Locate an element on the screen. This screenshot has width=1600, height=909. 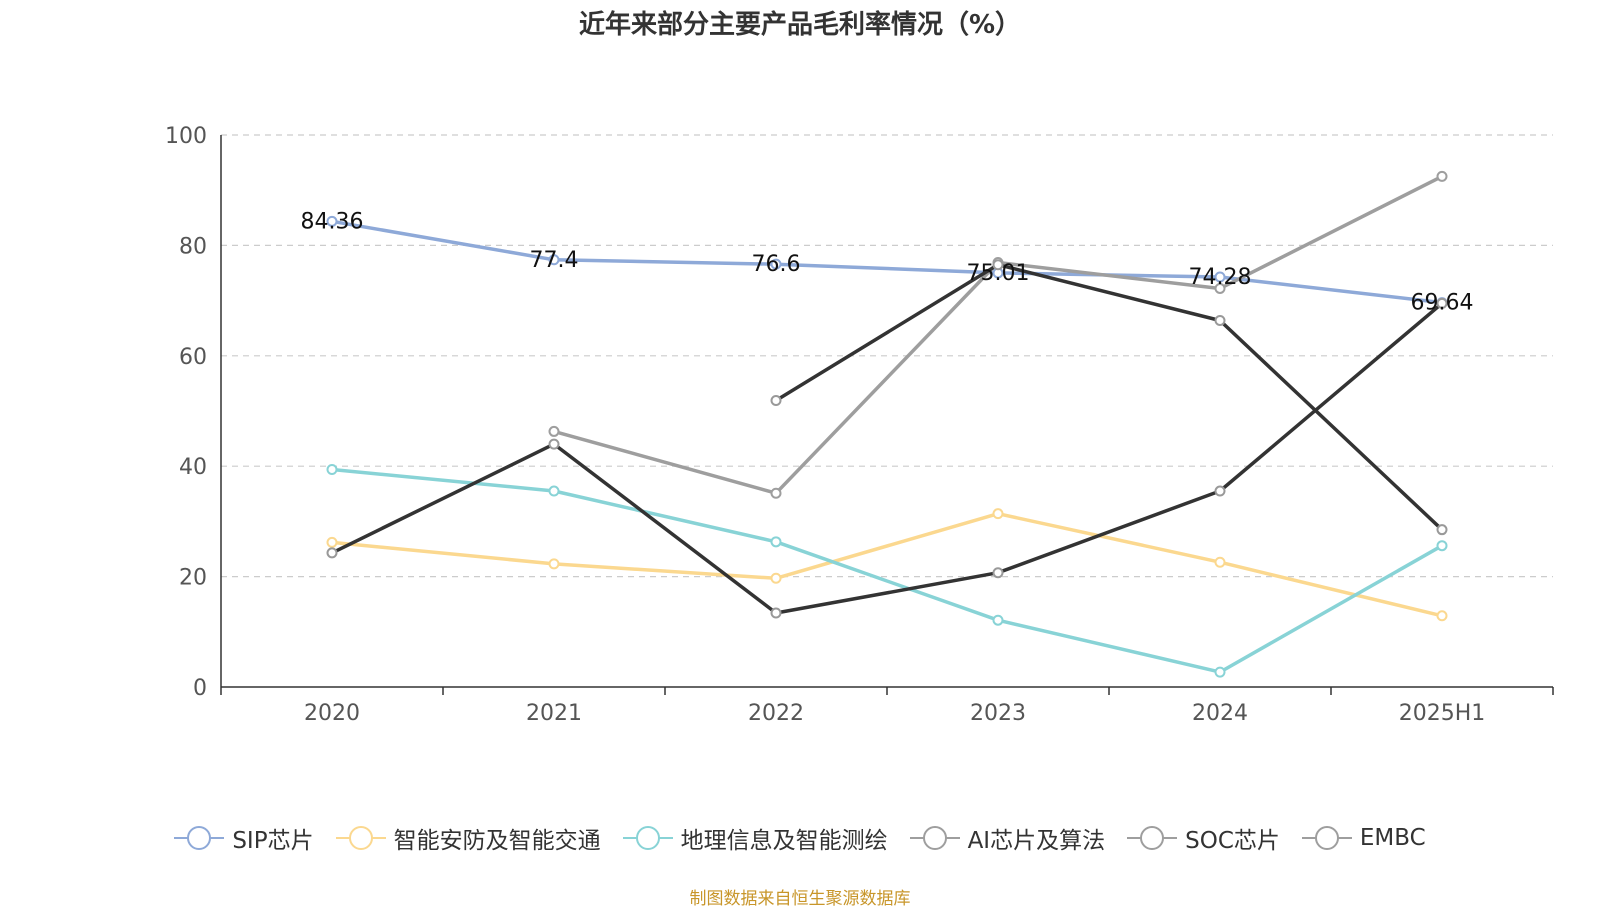
legend-item: SOC芯片 is located at coordinates (1203, 838).